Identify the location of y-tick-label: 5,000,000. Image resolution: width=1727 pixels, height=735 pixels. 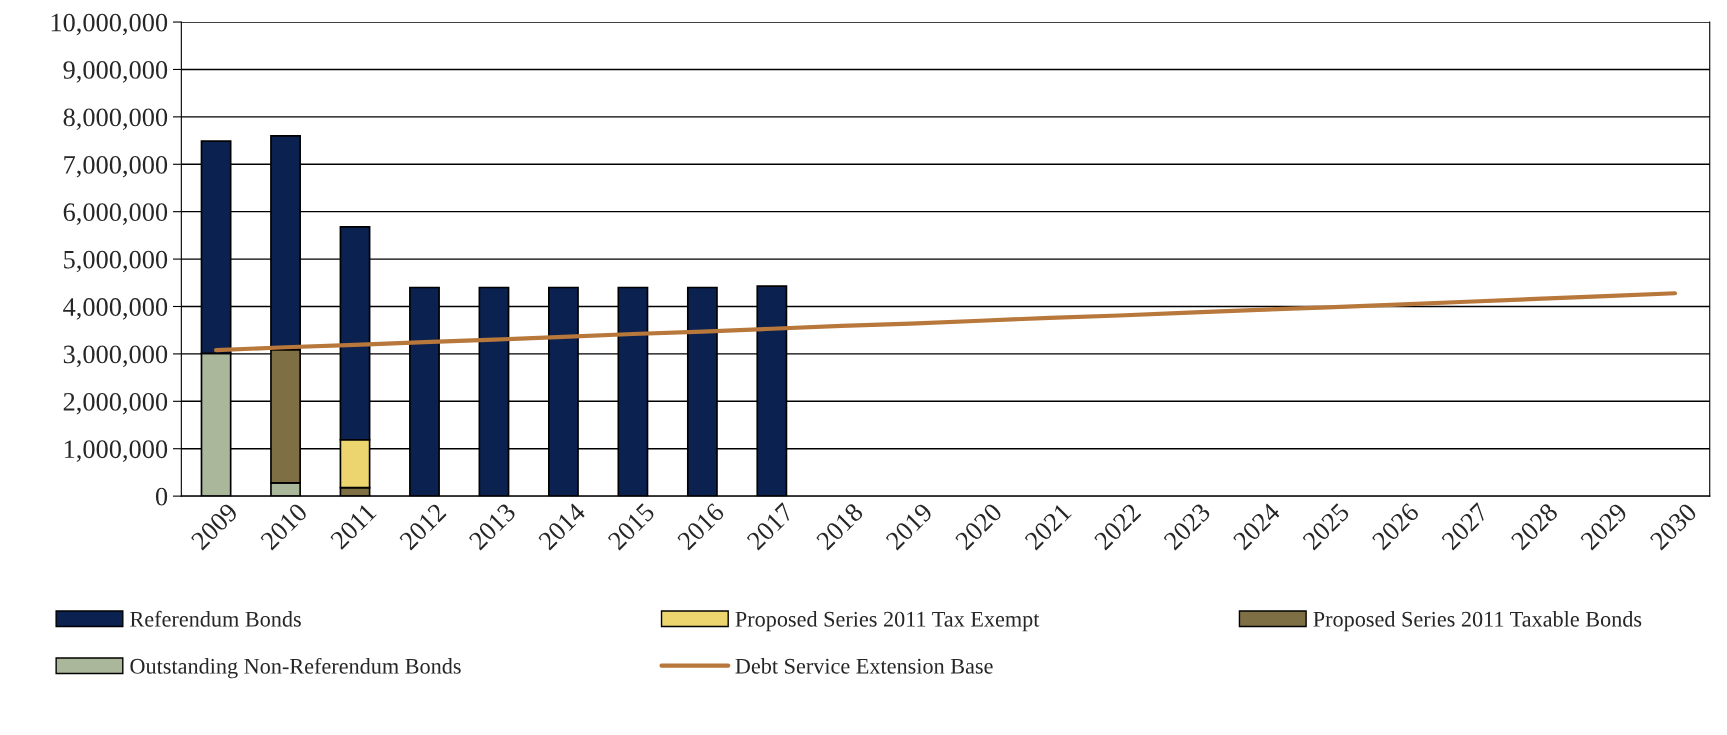
(116, 261).